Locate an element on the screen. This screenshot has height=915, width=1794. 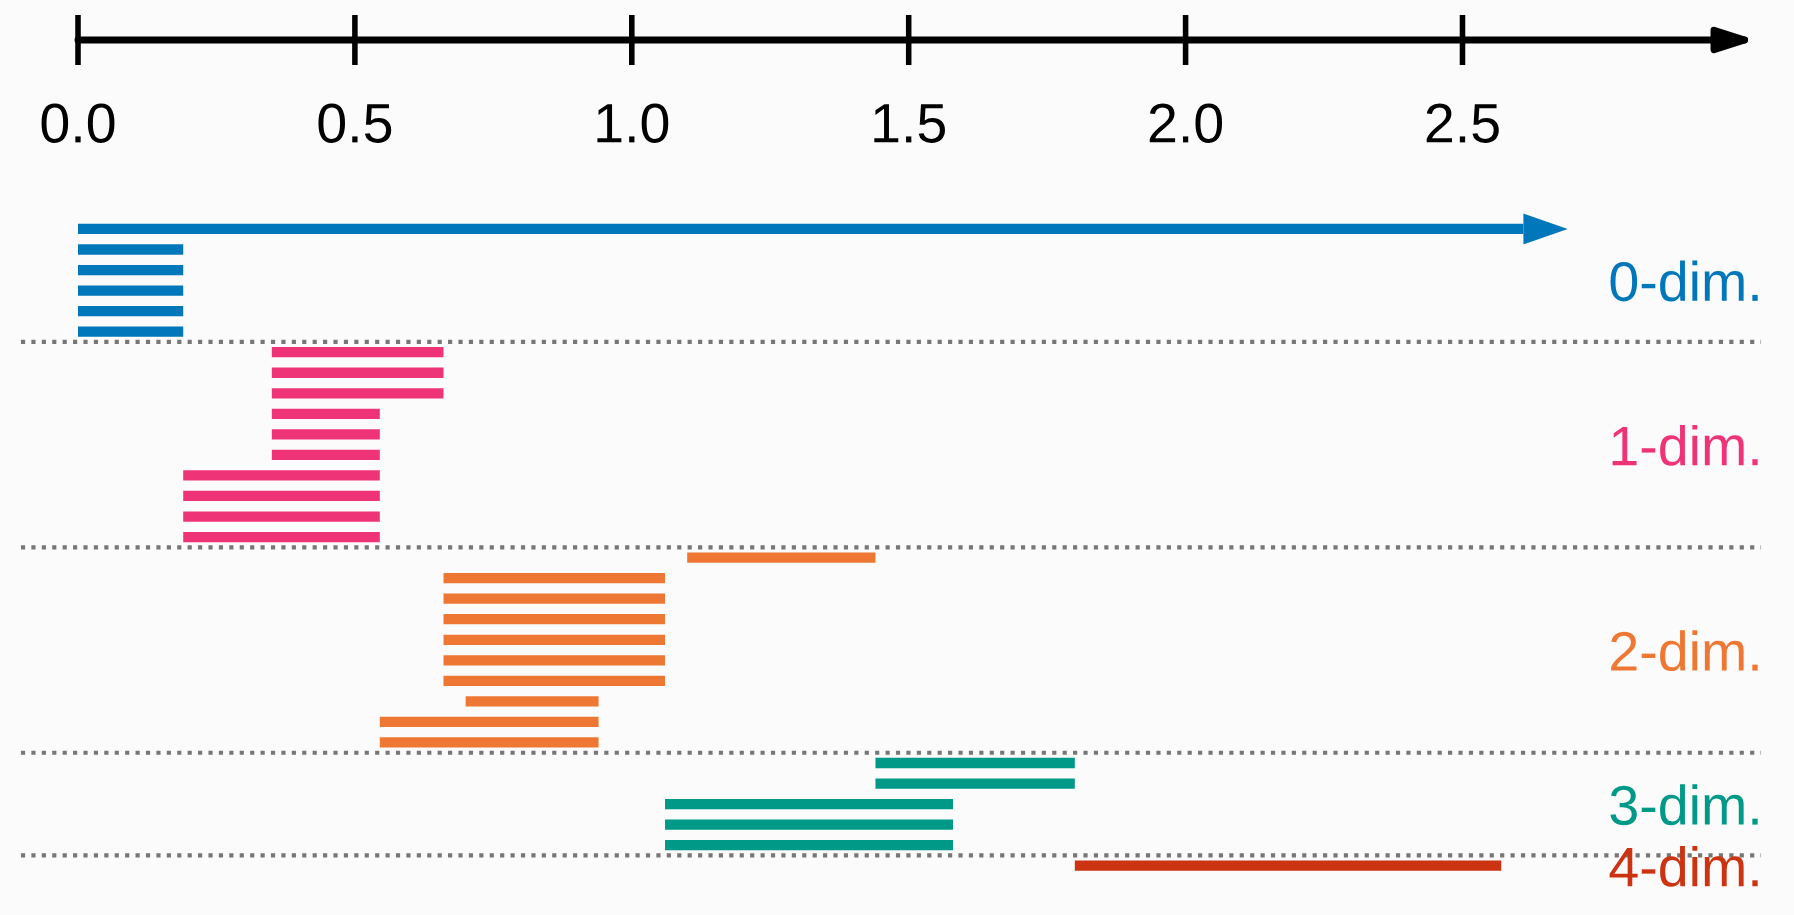
x-tick-label: 0.5 is located at coordinates (355, 123).